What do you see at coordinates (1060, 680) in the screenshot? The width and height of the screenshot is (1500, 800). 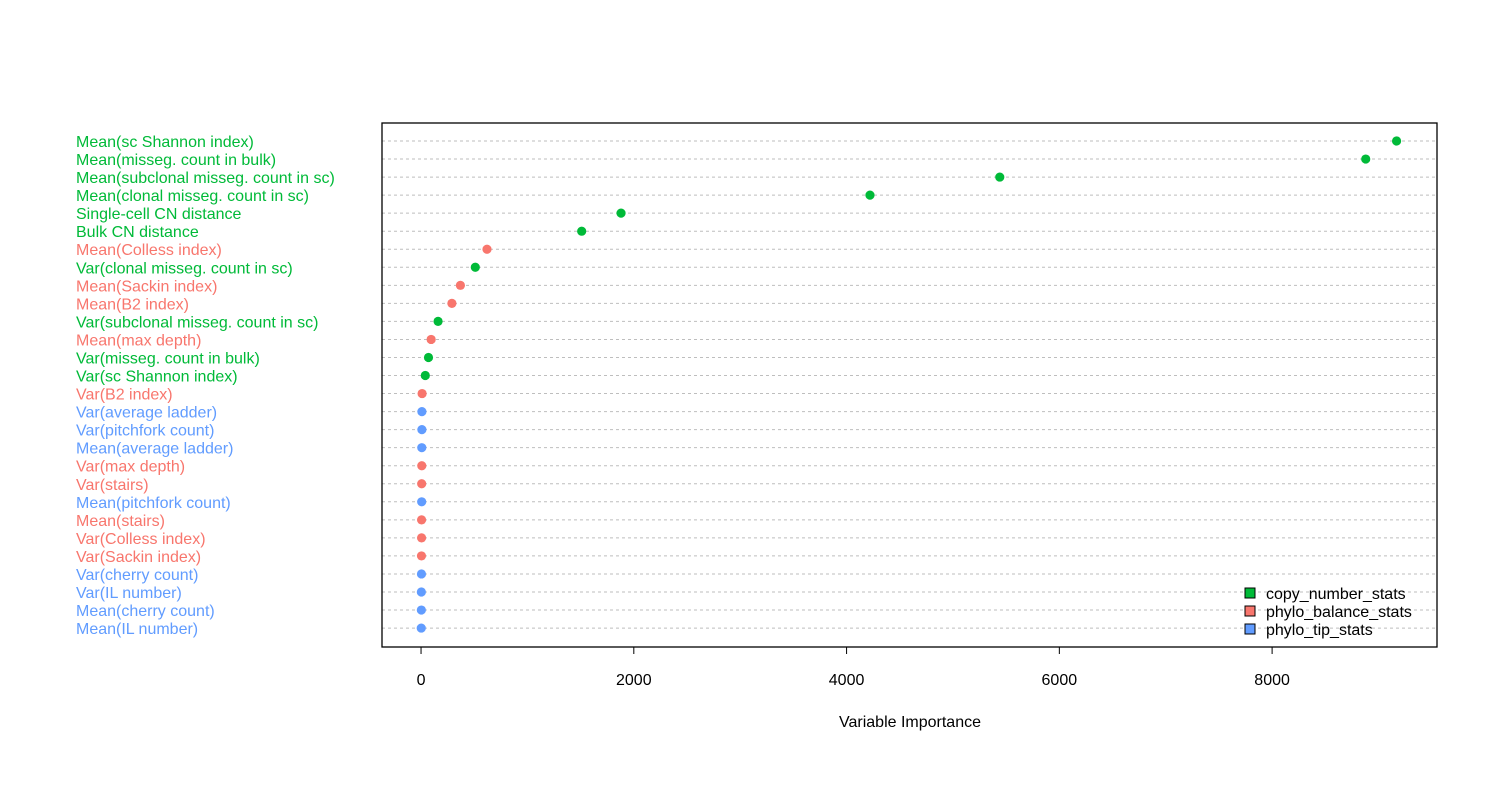 I see `x-tick-label: 6000` at bounding box center [1060, 680].